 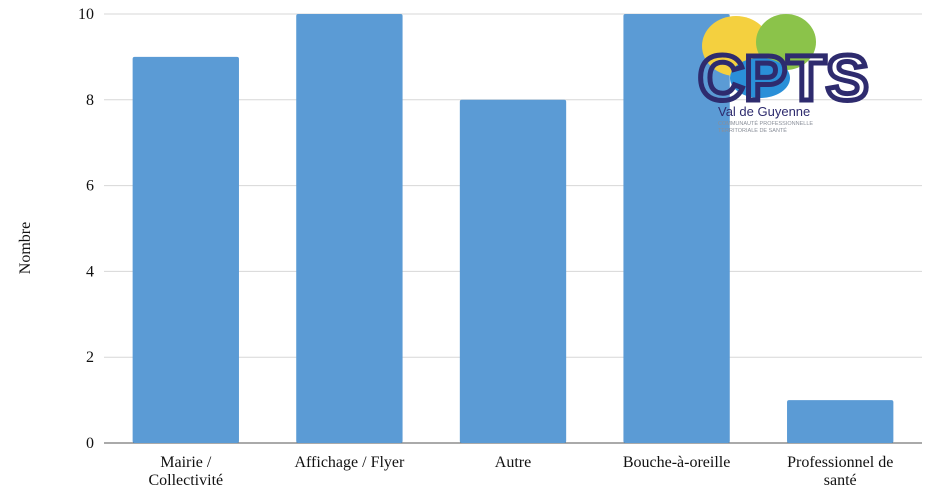 I want to click on logo-town: Val de Guyenne, so click(x=764, y=111).